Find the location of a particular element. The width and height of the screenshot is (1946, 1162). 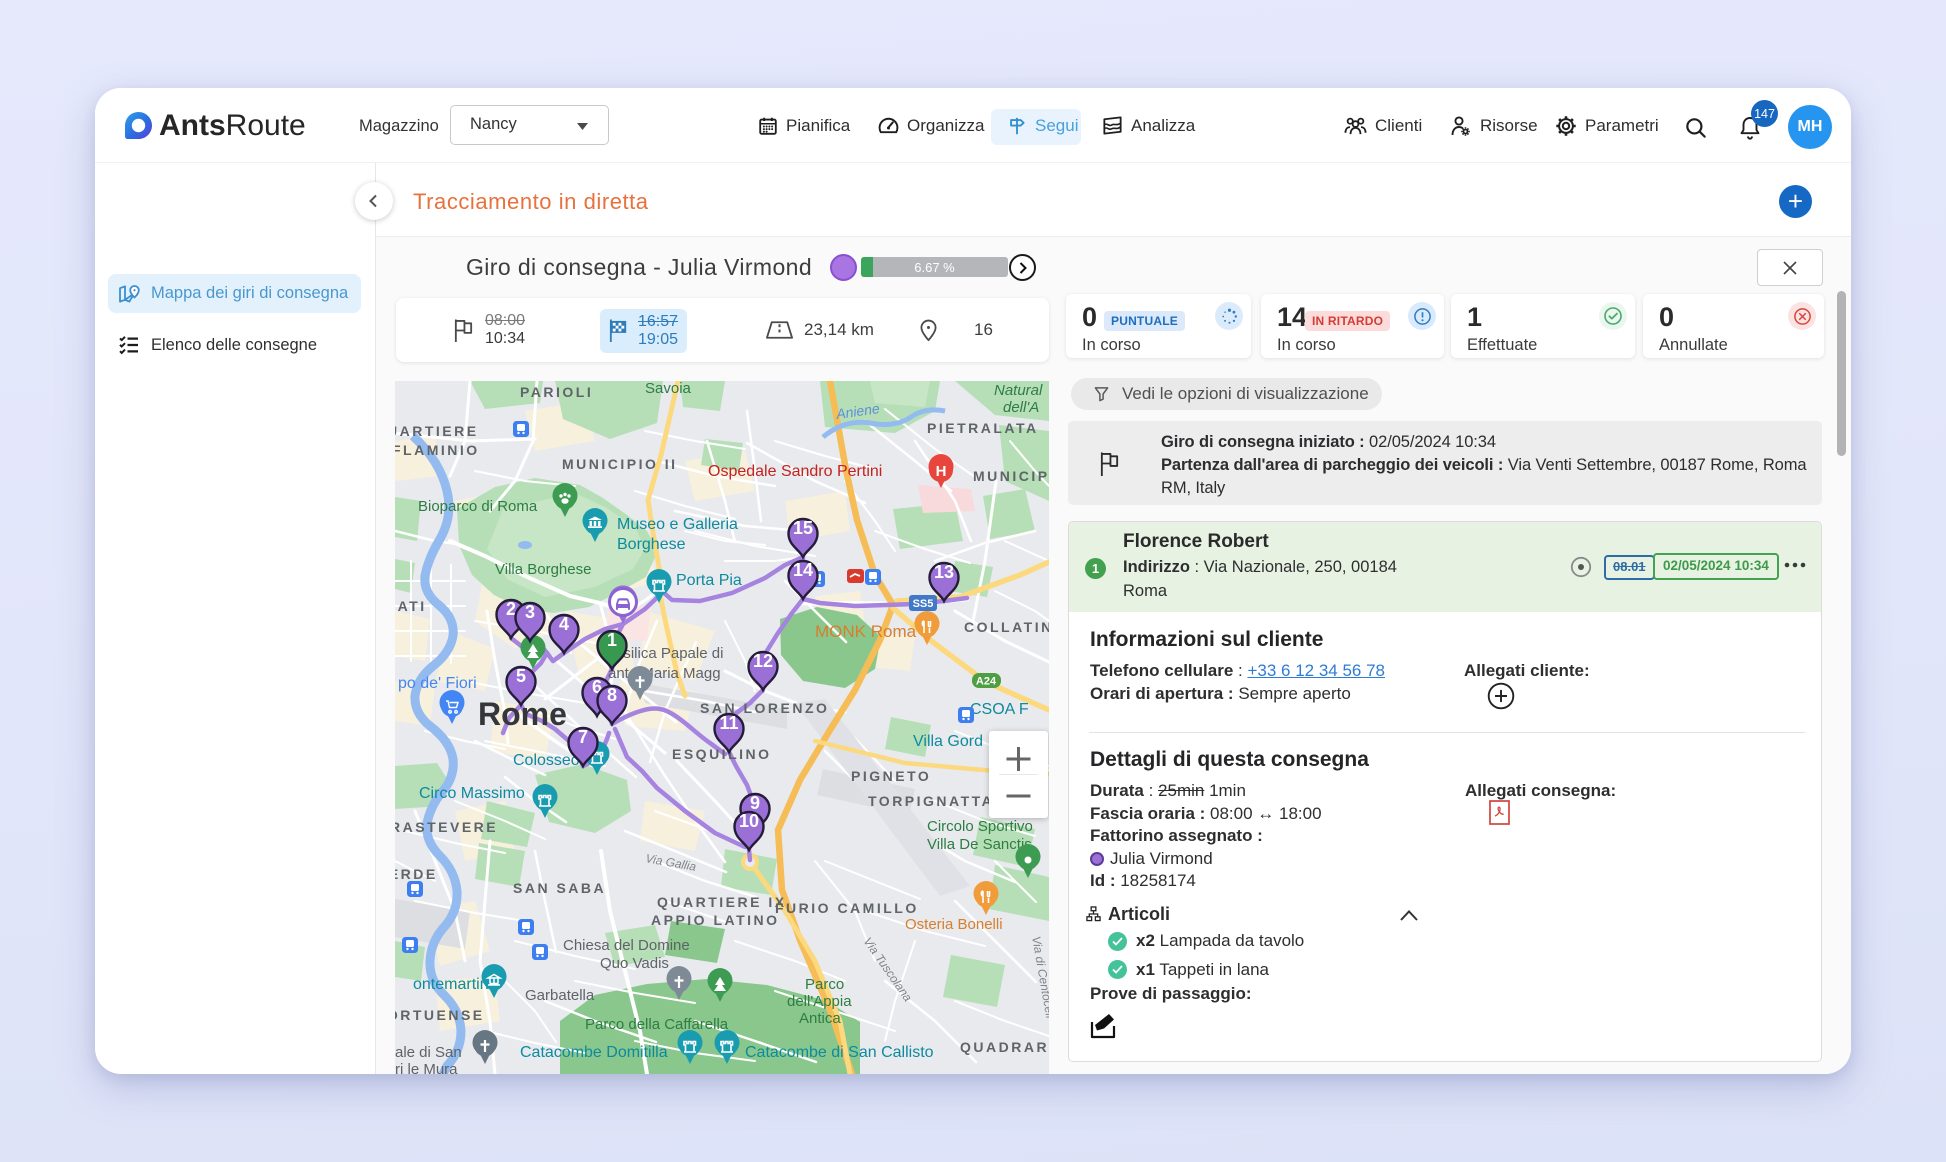

svg-text: PIETRALATA is located at coordinates (983, 428).